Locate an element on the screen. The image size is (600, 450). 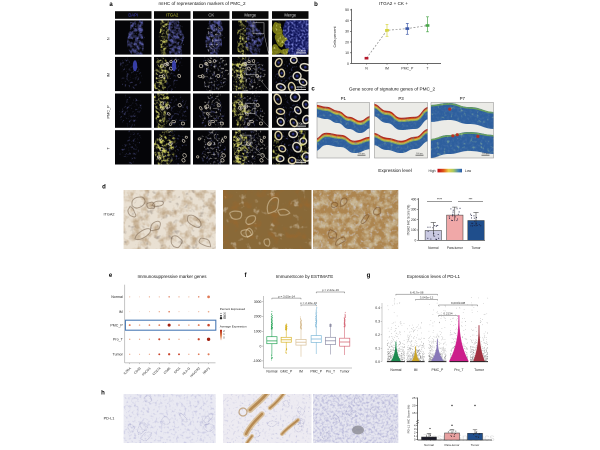
svg-text:mIHC of representation markers: mIHC of representation markers of PMC_2 is located at coordinates (202, 3).